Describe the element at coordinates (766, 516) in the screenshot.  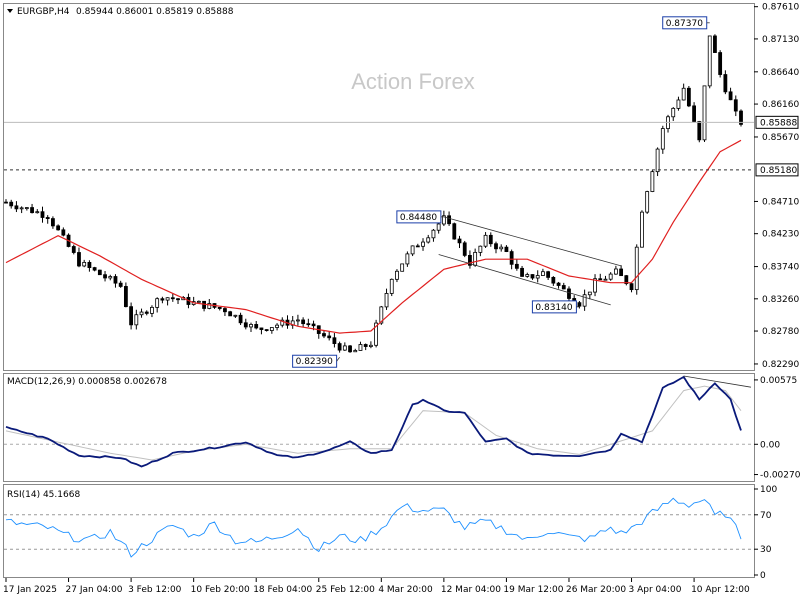
I see `rsi-tick-label: 70` at that location.